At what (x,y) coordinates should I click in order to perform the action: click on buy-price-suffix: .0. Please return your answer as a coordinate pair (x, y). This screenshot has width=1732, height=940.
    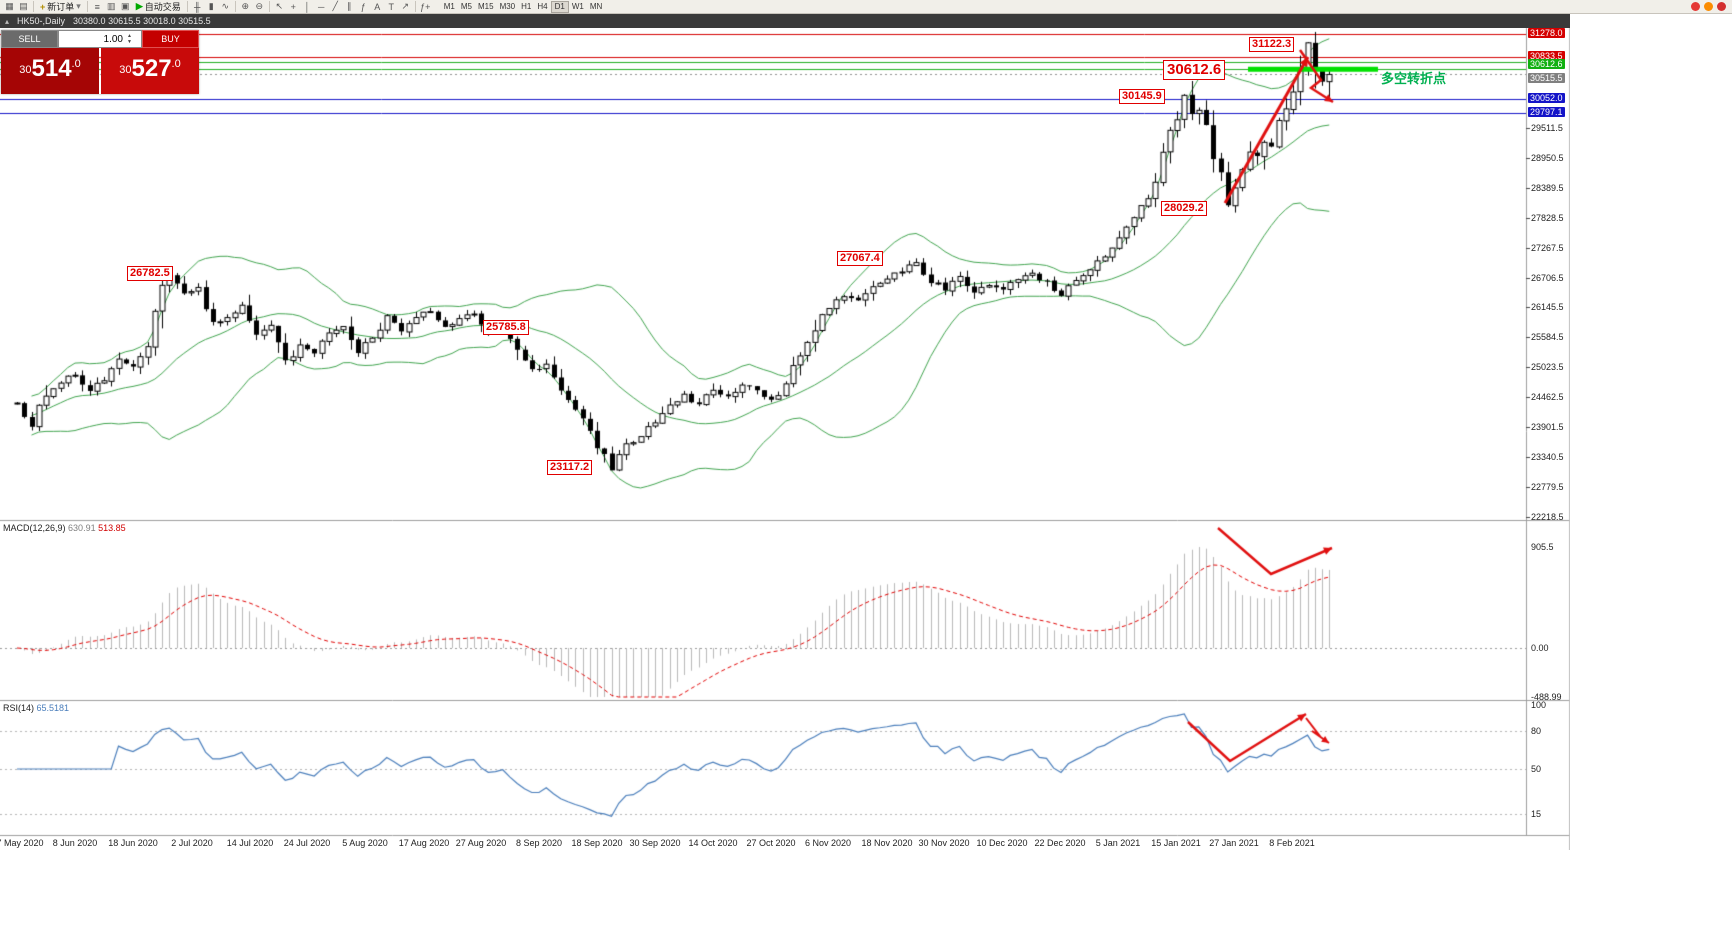
    Looking at the image, I should click on (176, 64).